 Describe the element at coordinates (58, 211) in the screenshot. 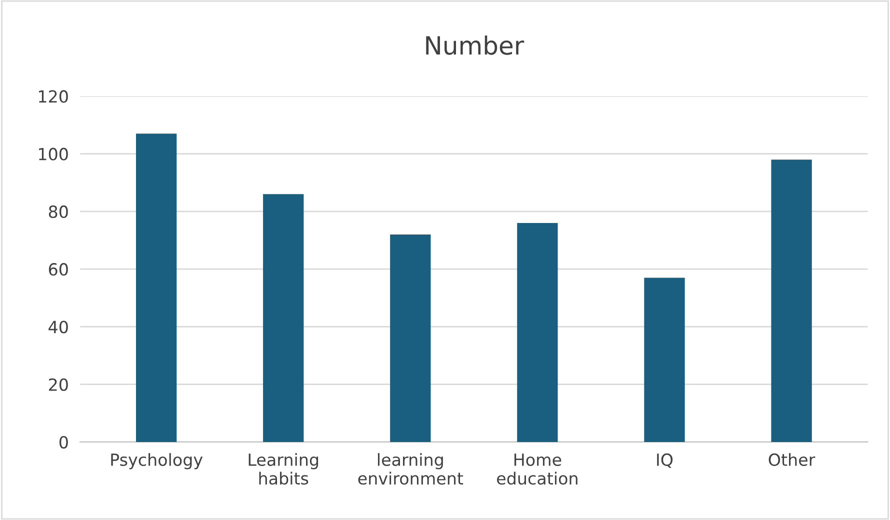

I see `y-tick-label: 80` at that location.